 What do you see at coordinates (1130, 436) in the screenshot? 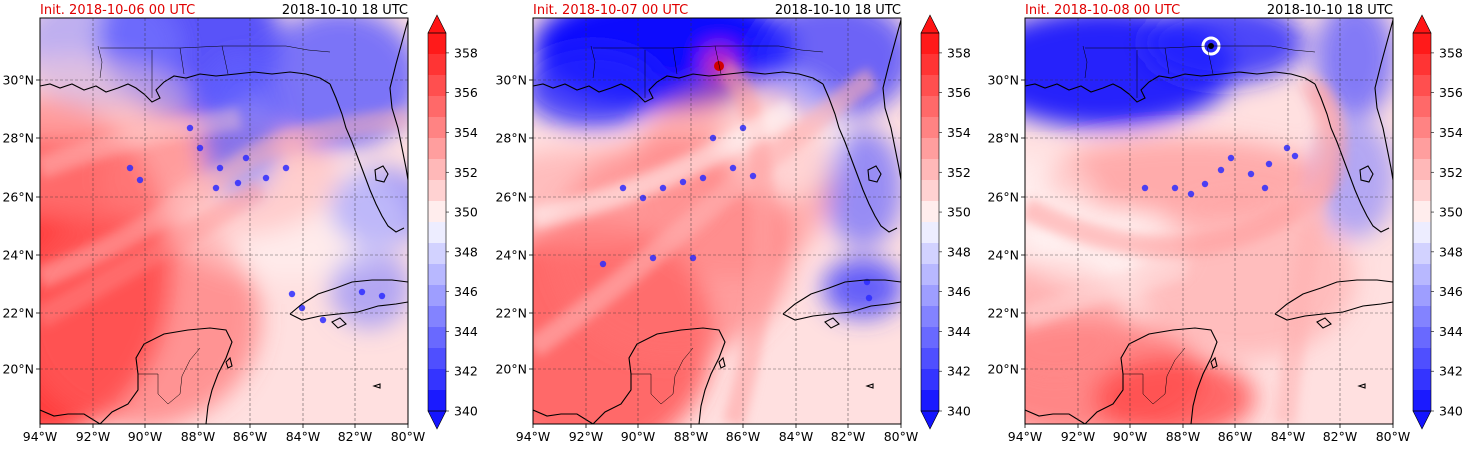
I see `lon-tick-label: 90°W` at bounding box center [1130, 436].